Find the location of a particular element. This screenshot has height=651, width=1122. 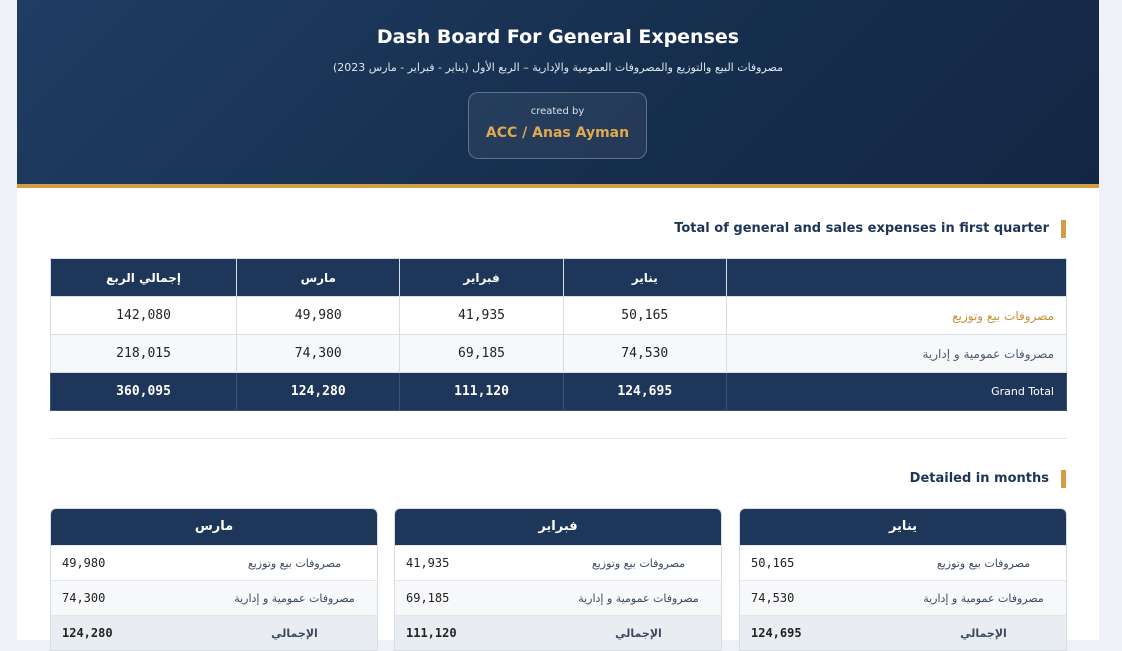

cell: 360,095 is located at coordinates (143, 391).